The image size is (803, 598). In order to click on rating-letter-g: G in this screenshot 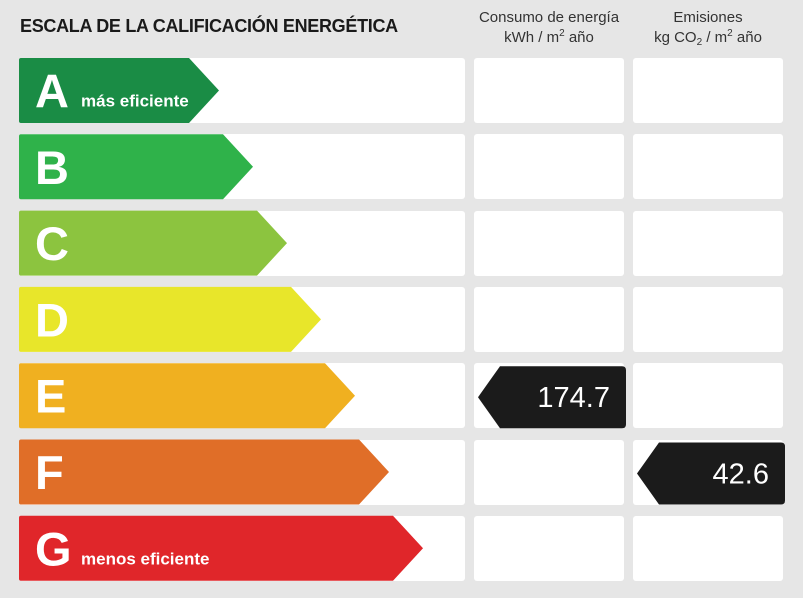, I will do `click(53, 548)`.